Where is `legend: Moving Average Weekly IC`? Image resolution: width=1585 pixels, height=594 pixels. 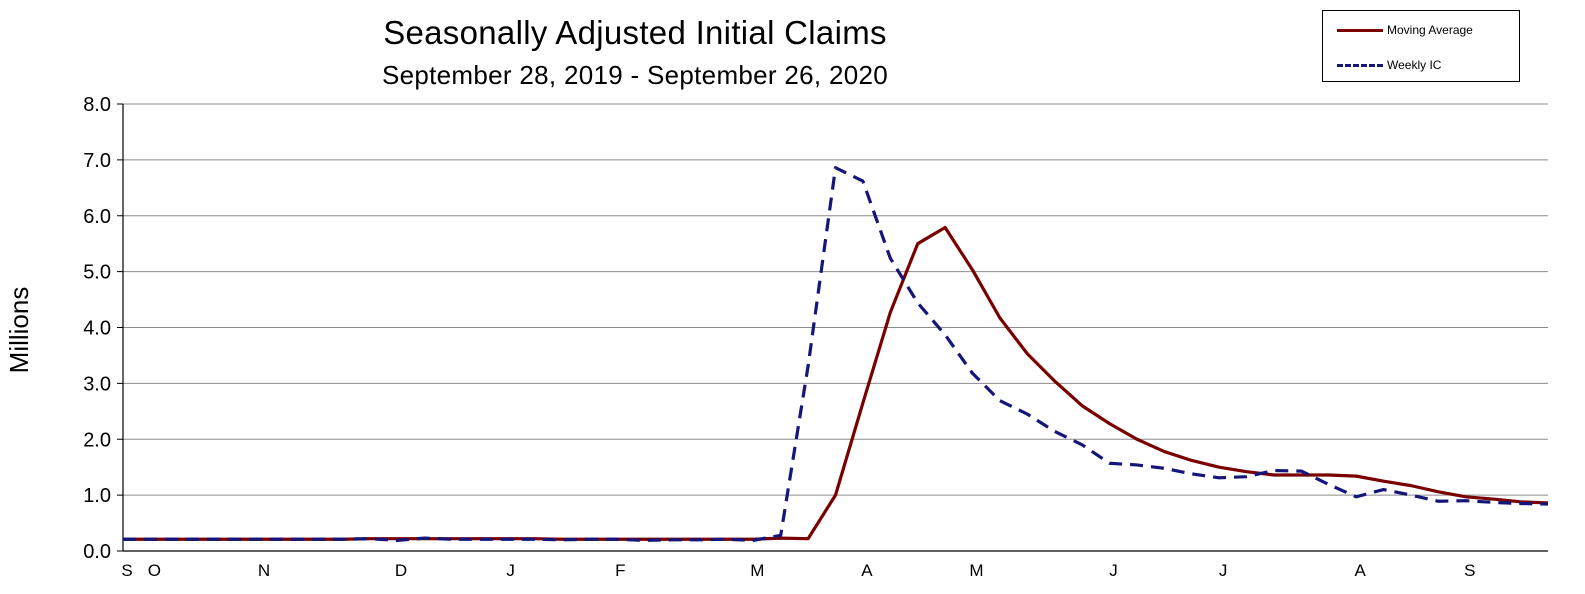 legend: Moving Average Weekly IC is located at coordinates (1421, 46).